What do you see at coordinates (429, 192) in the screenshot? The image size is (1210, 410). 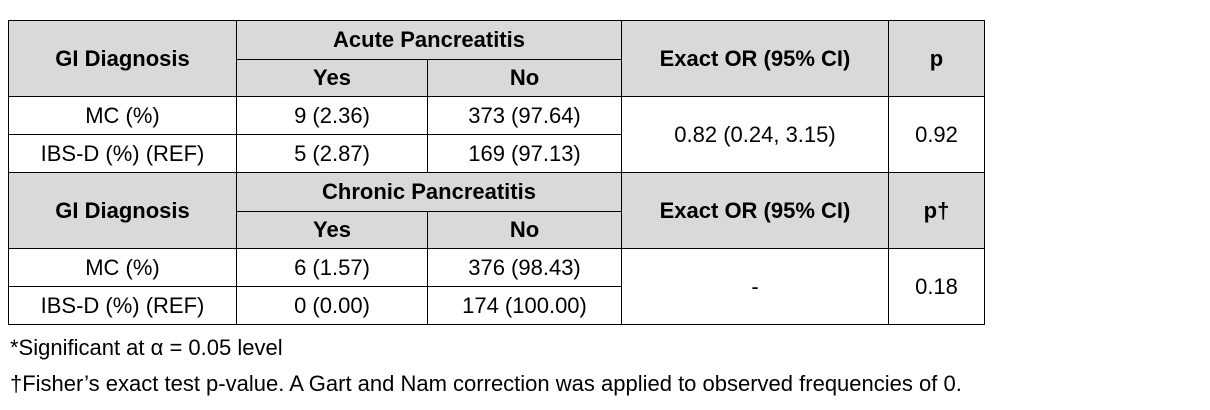 I see `chronic-pancreatitis-header: Chronic Pancreatitis` at bounding box center [429, 192].